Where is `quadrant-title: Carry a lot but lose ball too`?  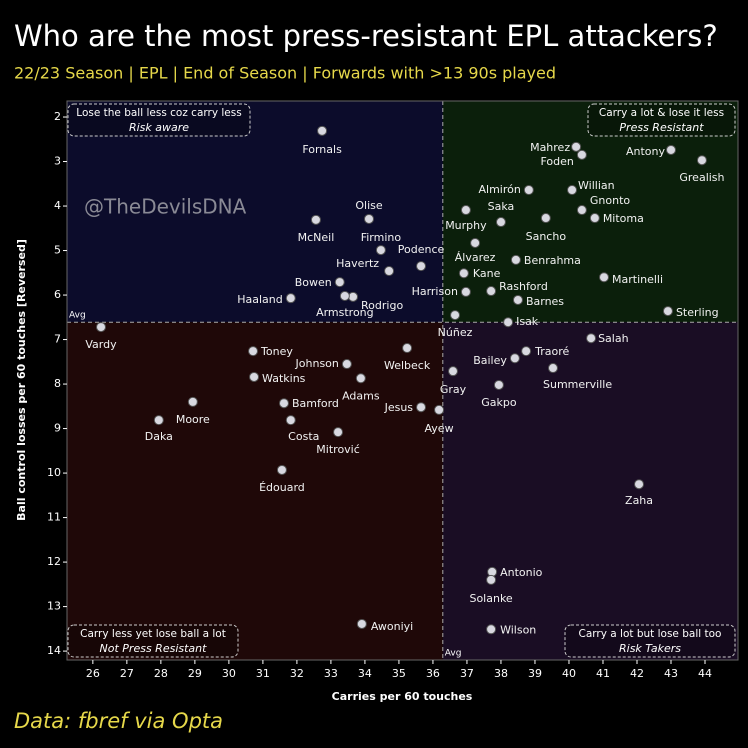 quadrant-title: Carry a lot but lose ball too is located at coordinates (650, 634).